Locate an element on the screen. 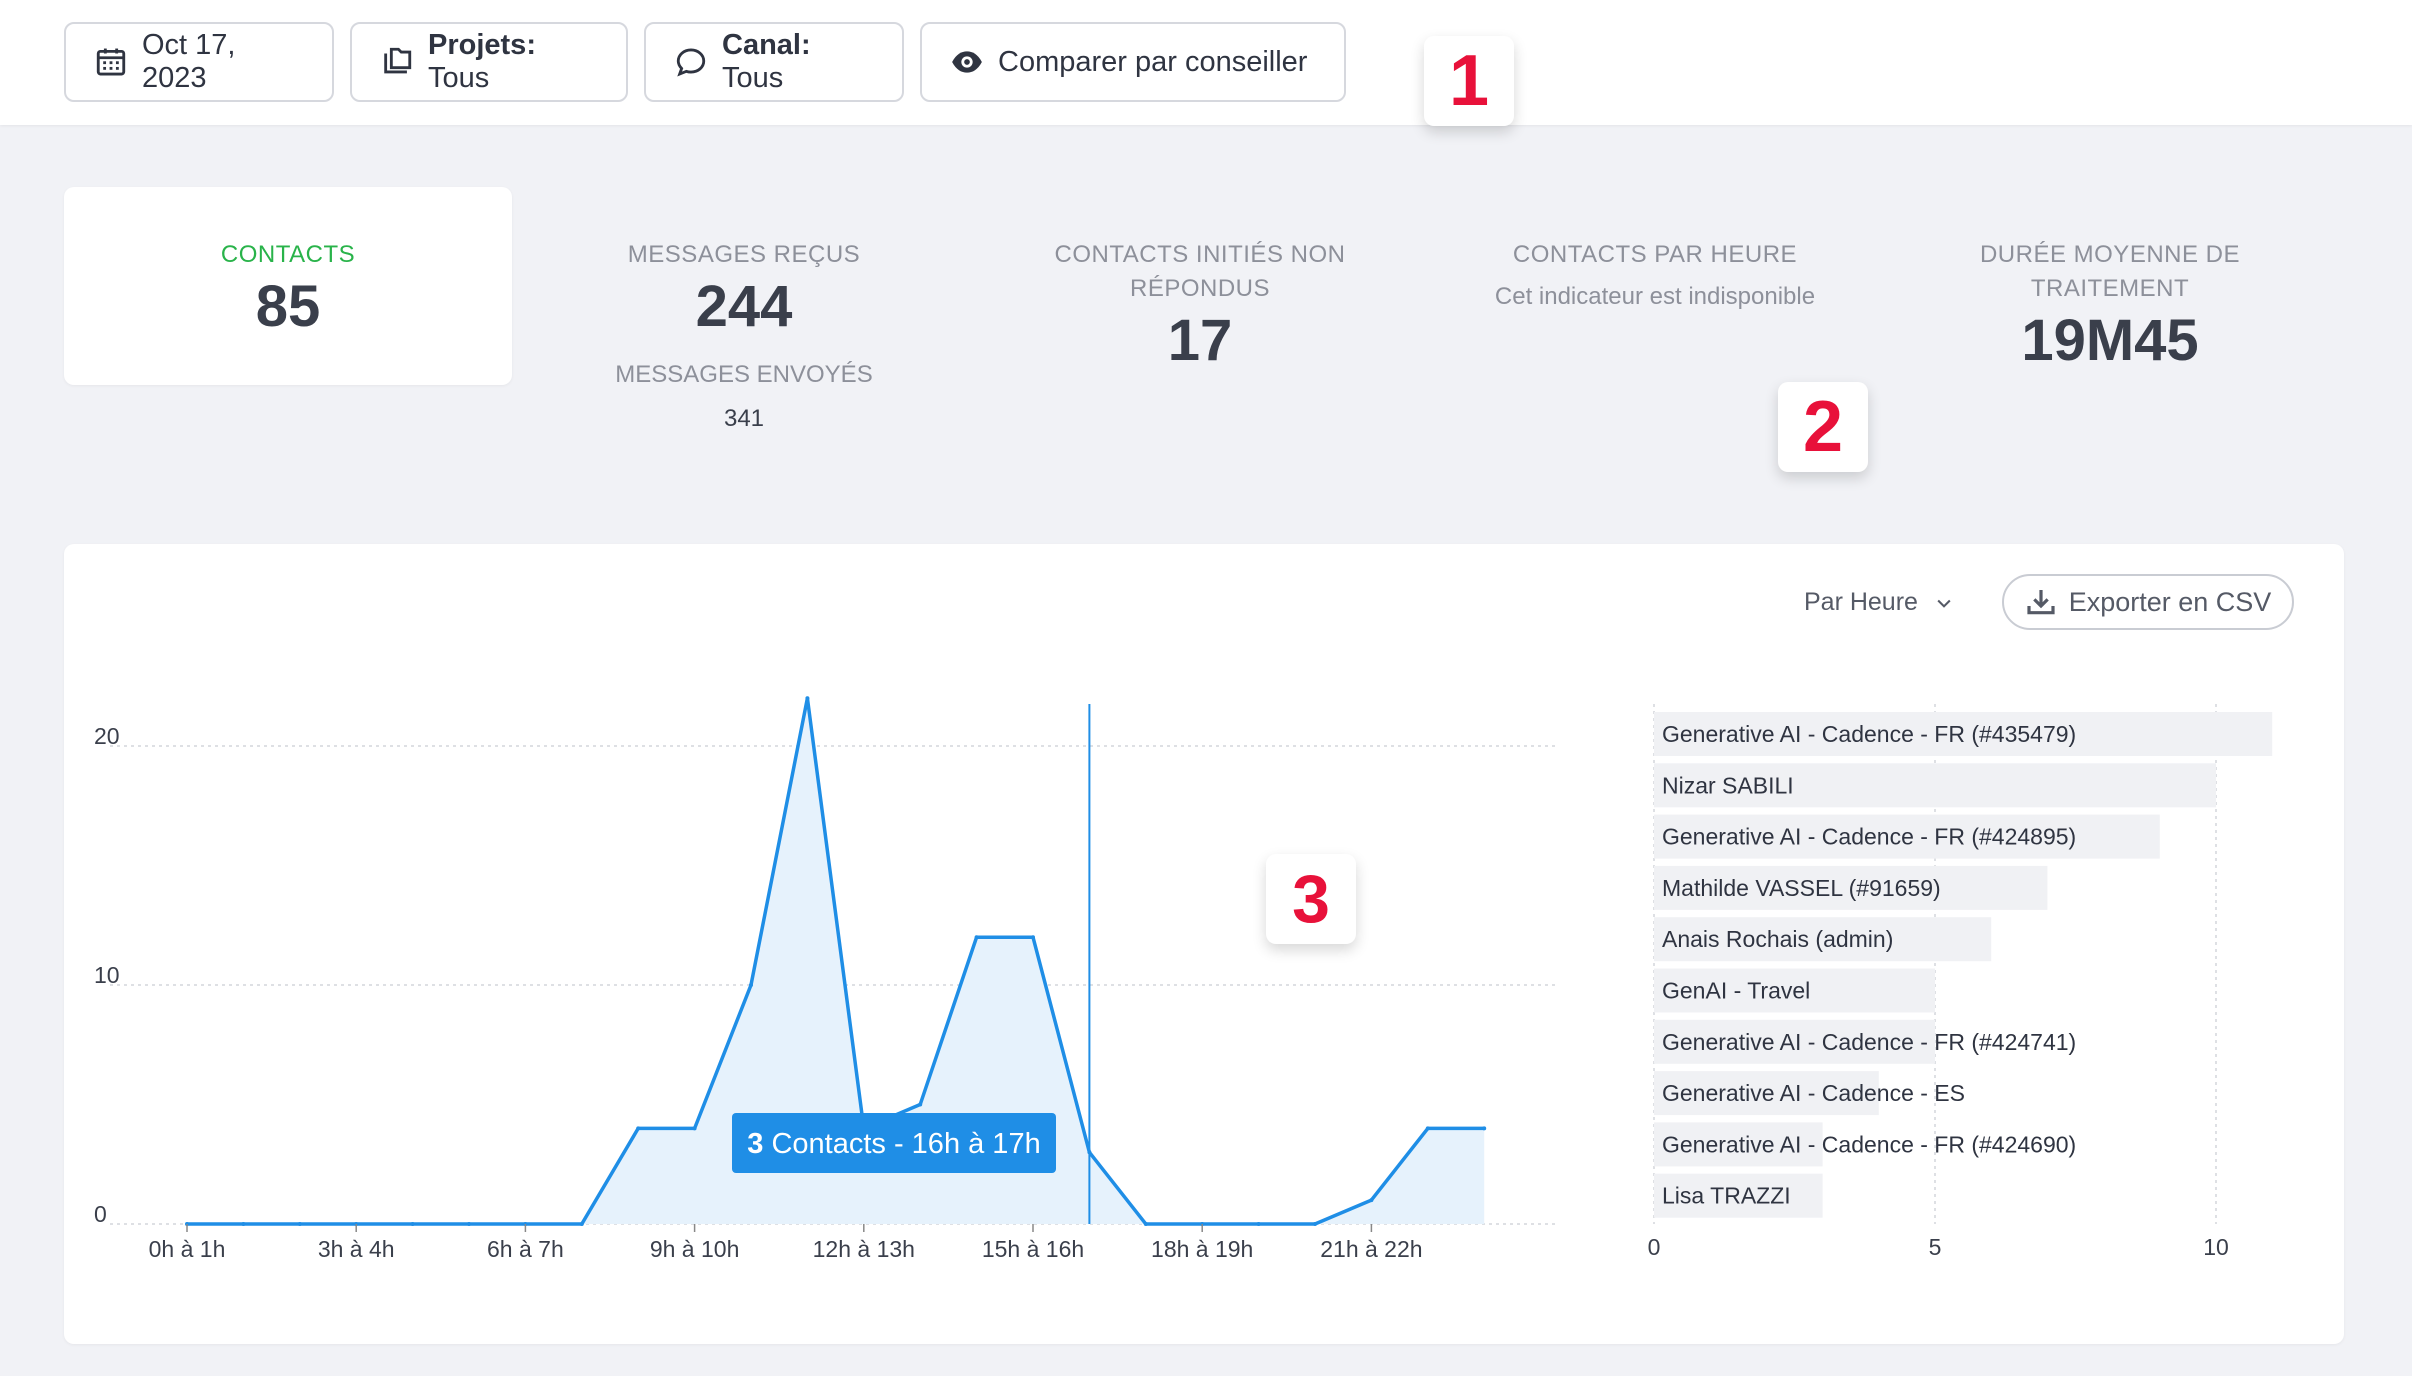  channel-filter-text: Canal: Tous is located at coordinates (798, 62).